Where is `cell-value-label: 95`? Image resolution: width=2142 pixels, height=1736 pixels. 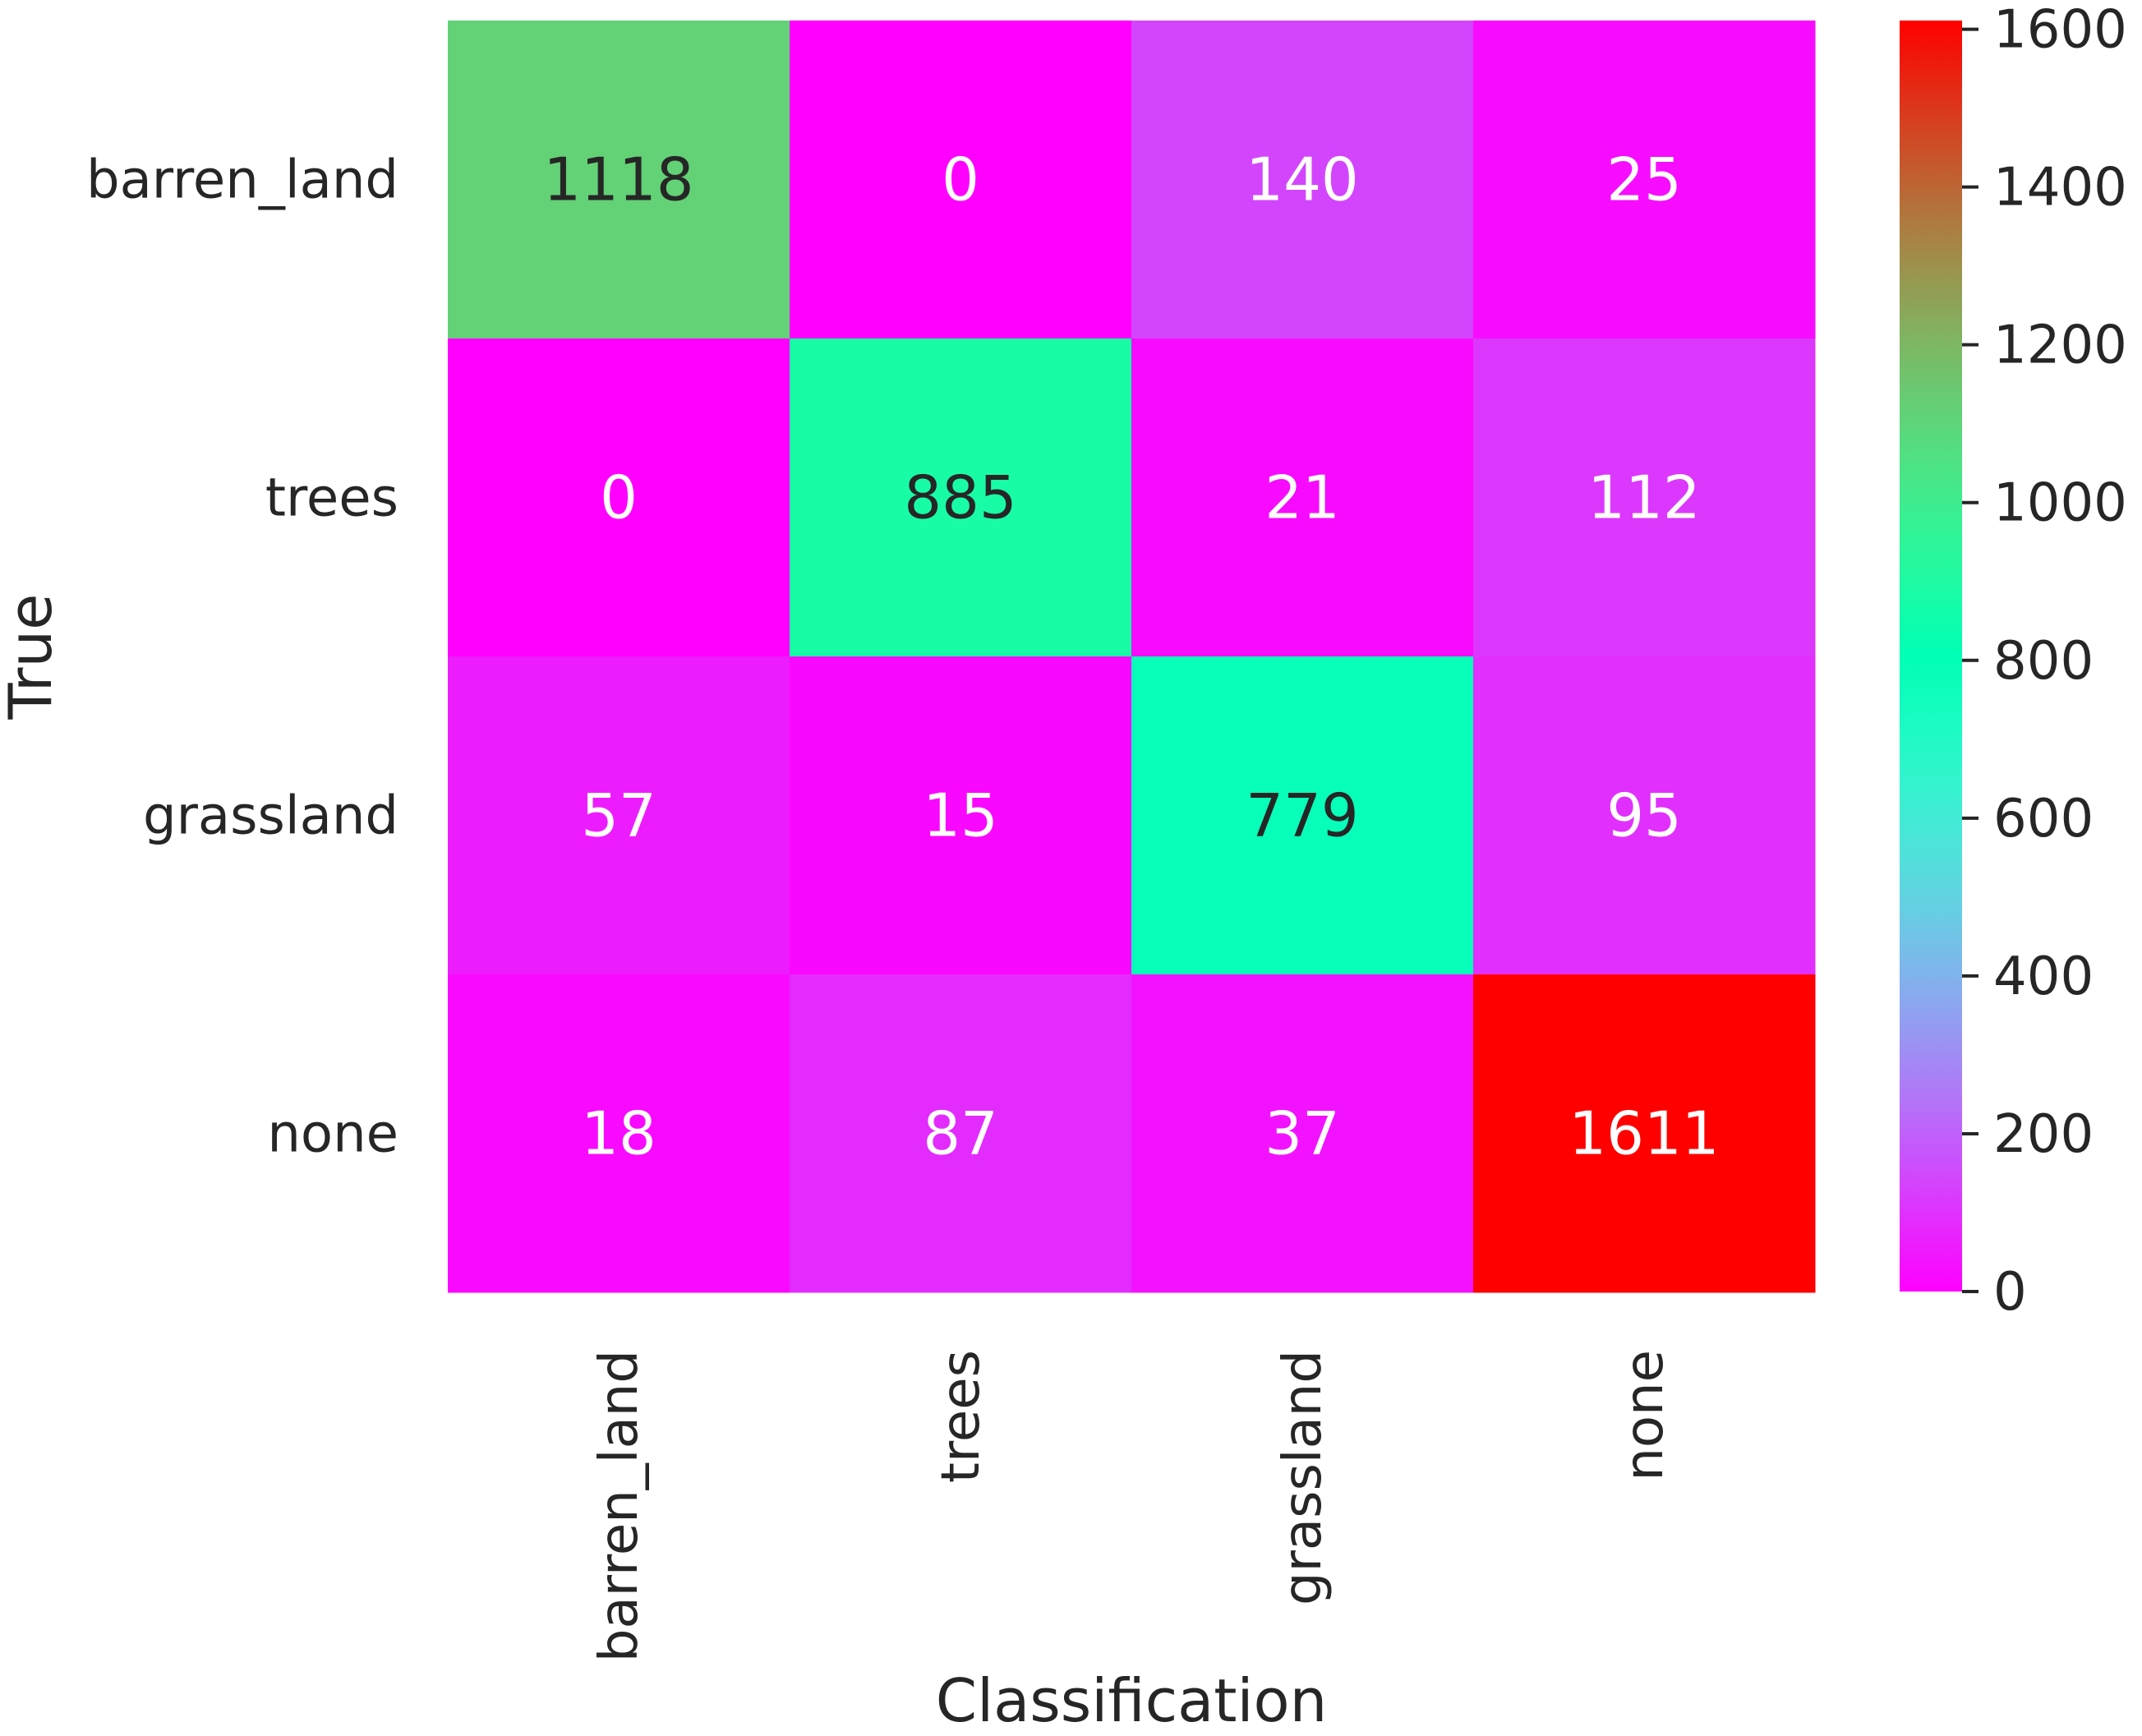
cell-value-label: 95 is located at coordinates (1644, 816).